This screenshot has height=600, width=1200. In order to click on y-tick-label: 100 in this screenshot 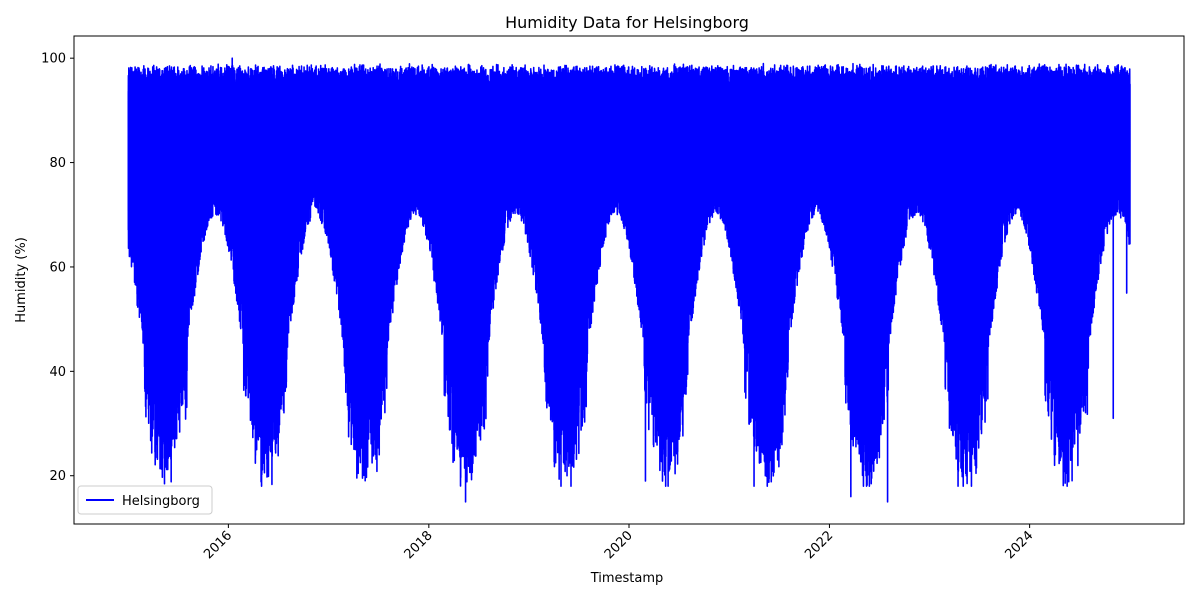, I will do `click(53, 59)`.